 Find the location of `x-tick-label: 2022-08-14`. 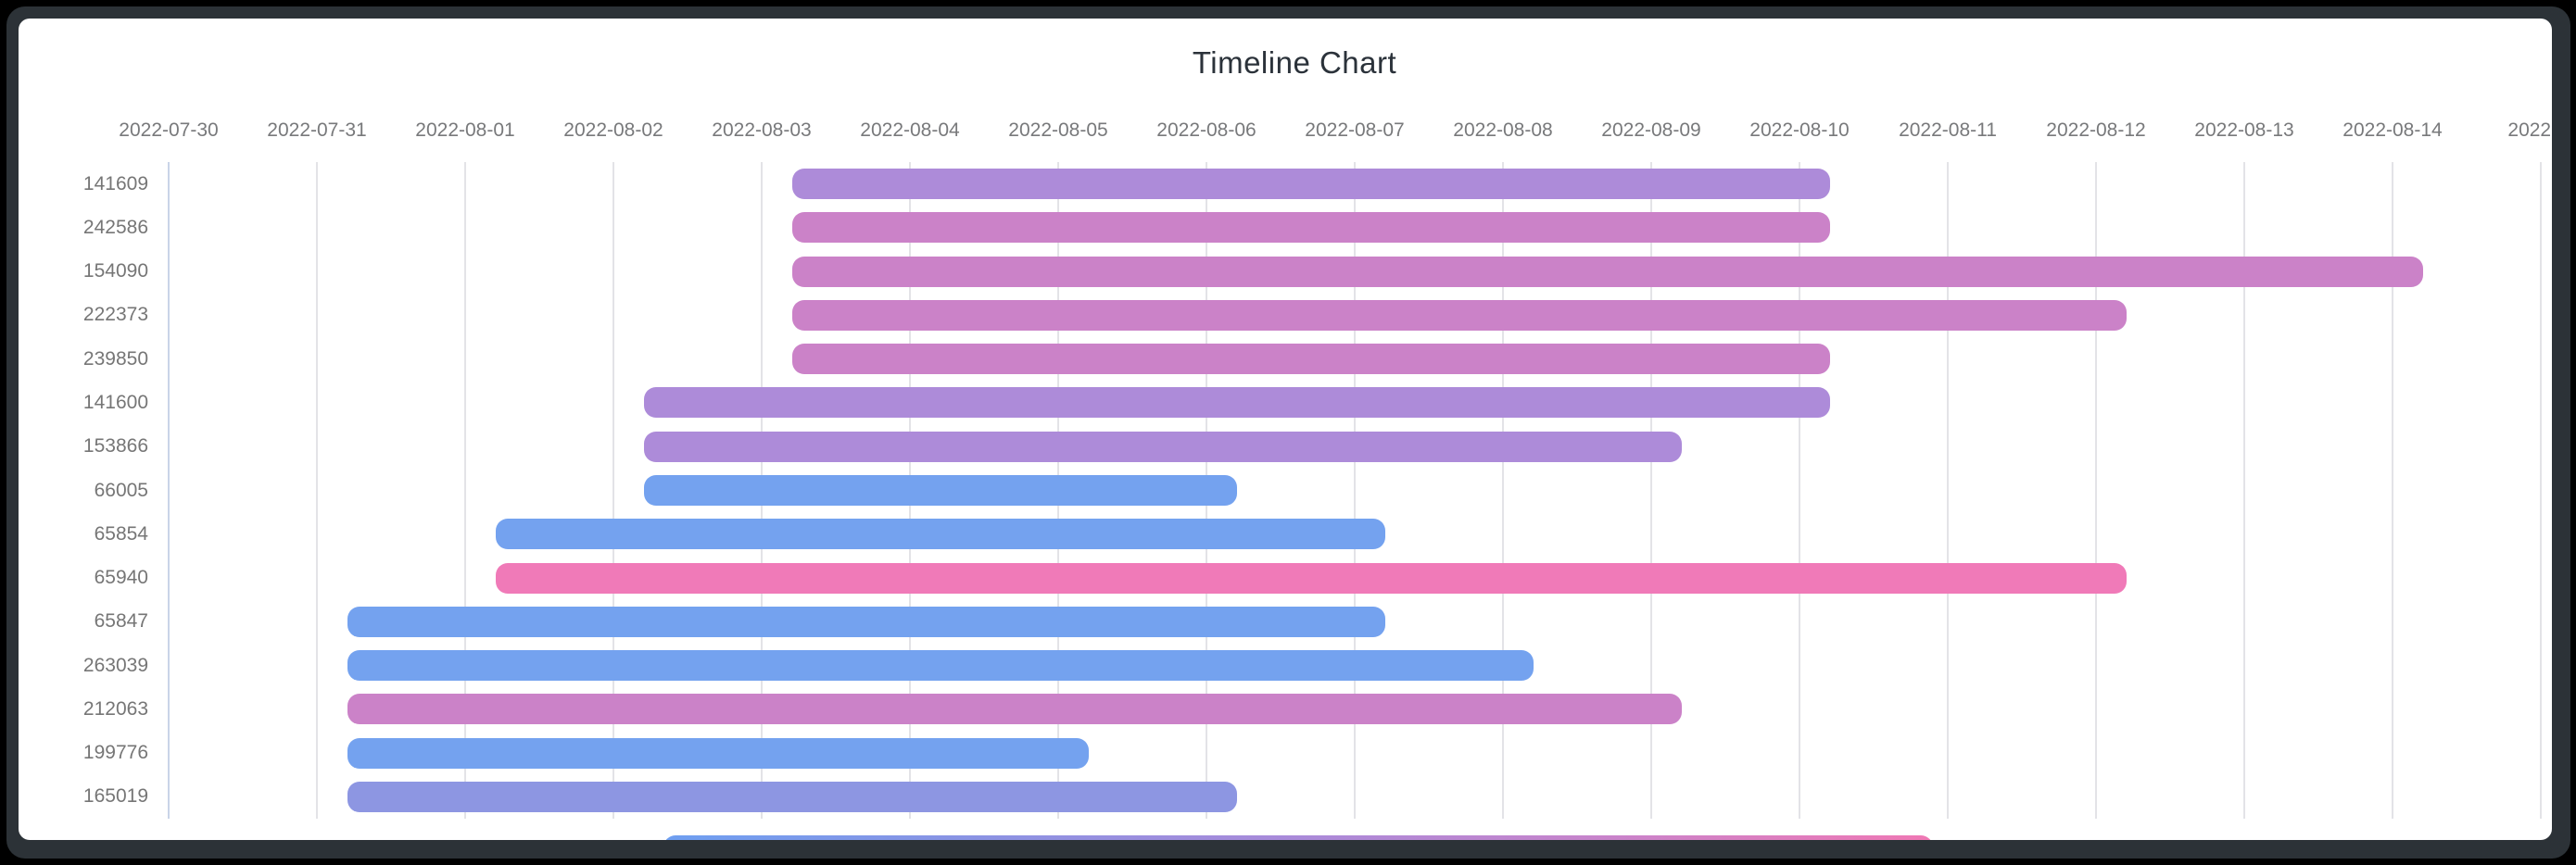

x-tick-label: 2022-08-14 is located at coordinates (2392, 130).